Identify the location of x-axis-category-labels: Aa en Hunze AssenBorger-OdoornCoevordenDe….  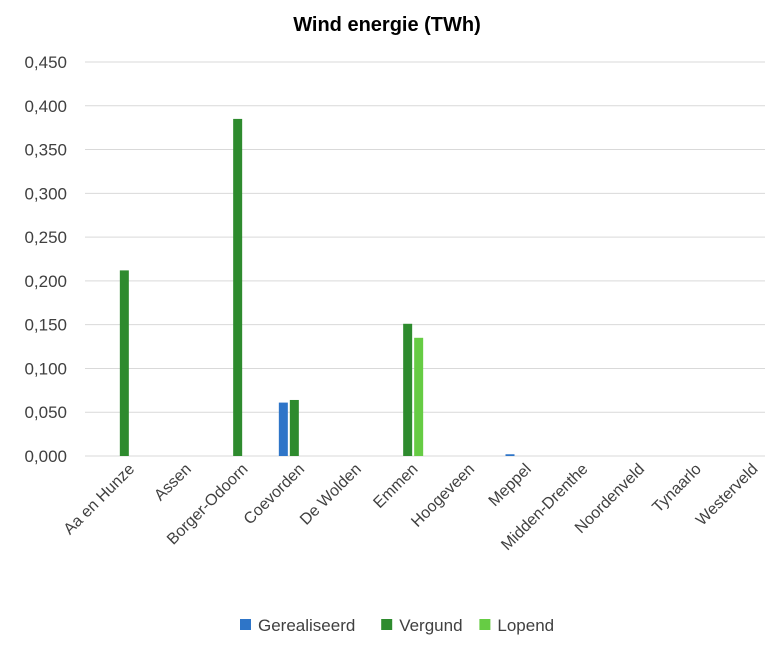
(411, 507).